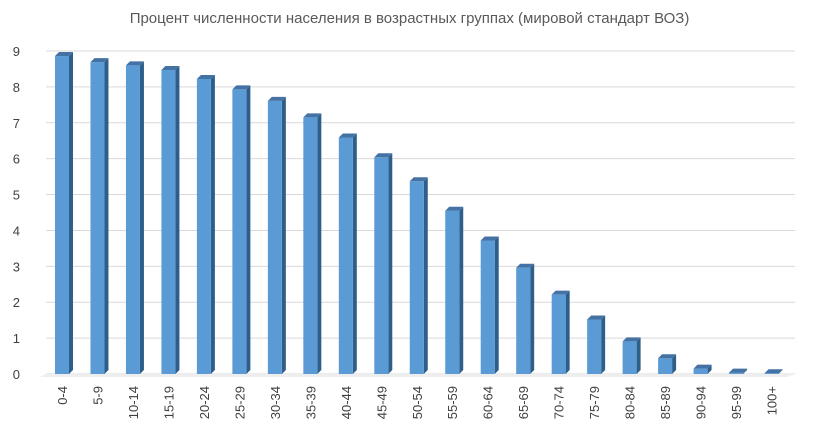  I want to click on x-tick-label: 85-89, so click(665, 402).